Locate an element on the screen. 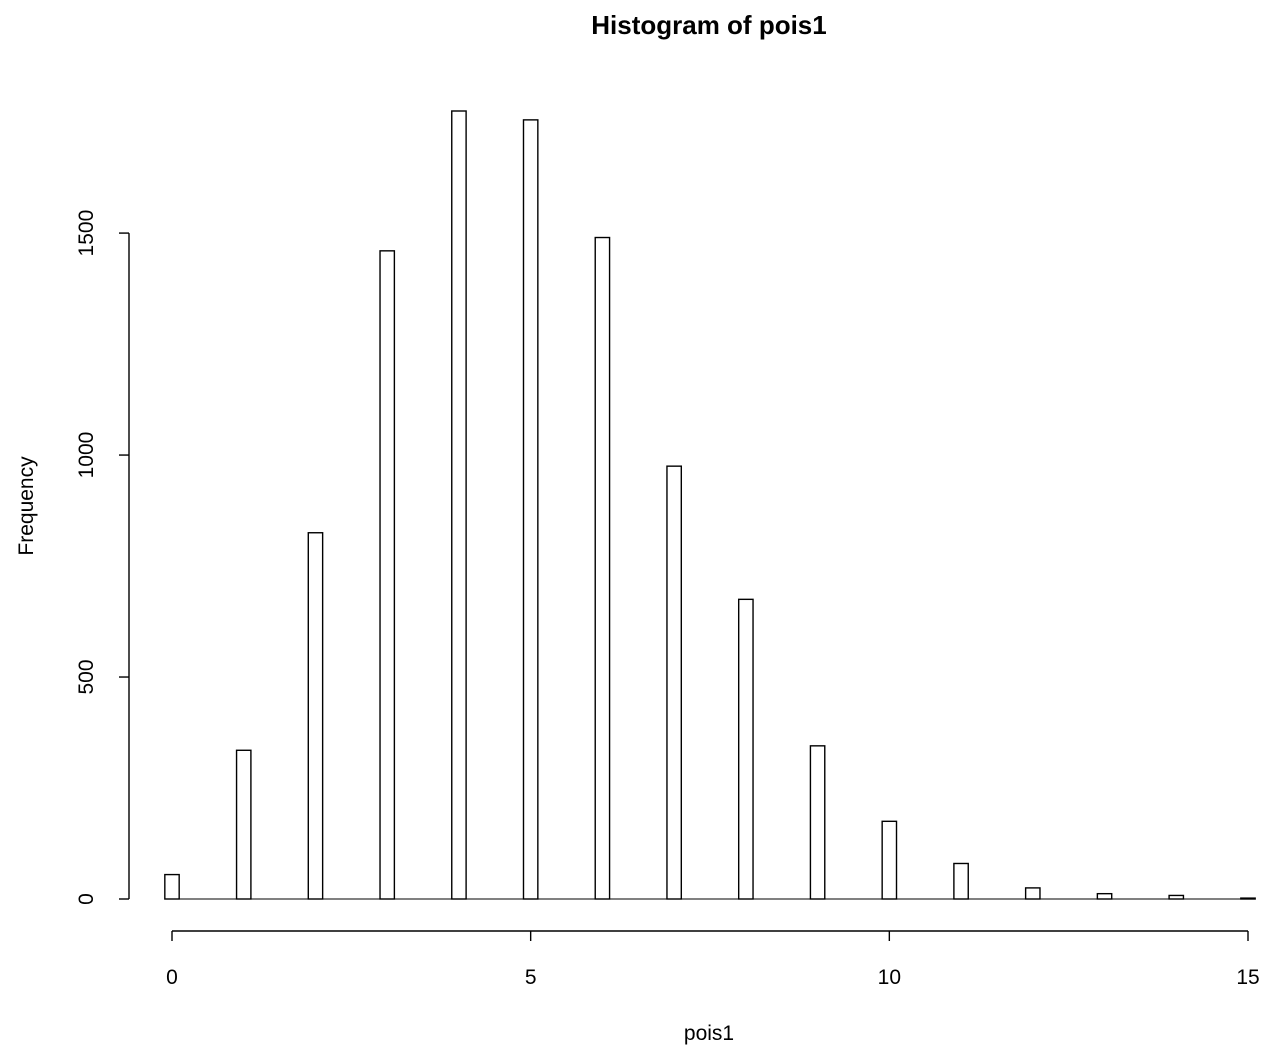 The height and width of the screenshot is (1048, 1268). x-tick-label: 0 is located at coordinates (172, 977).